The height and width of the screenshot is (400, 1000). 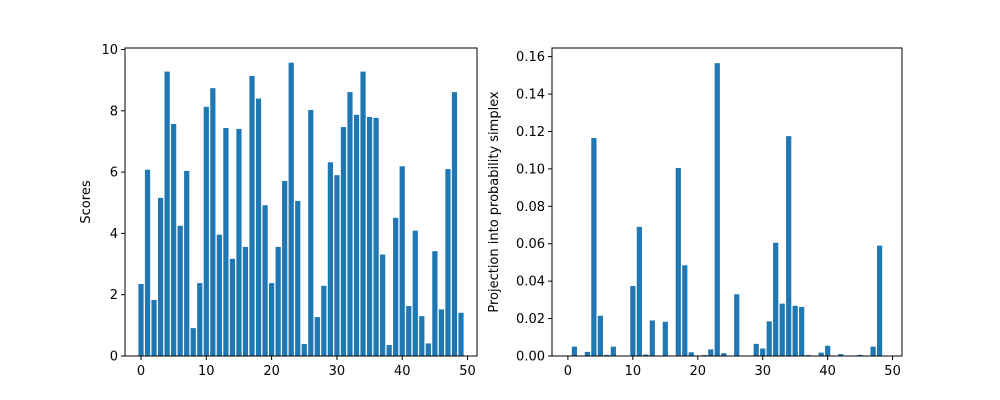 I want to click on x-tick-label: 40, so click(x=827, y=371).